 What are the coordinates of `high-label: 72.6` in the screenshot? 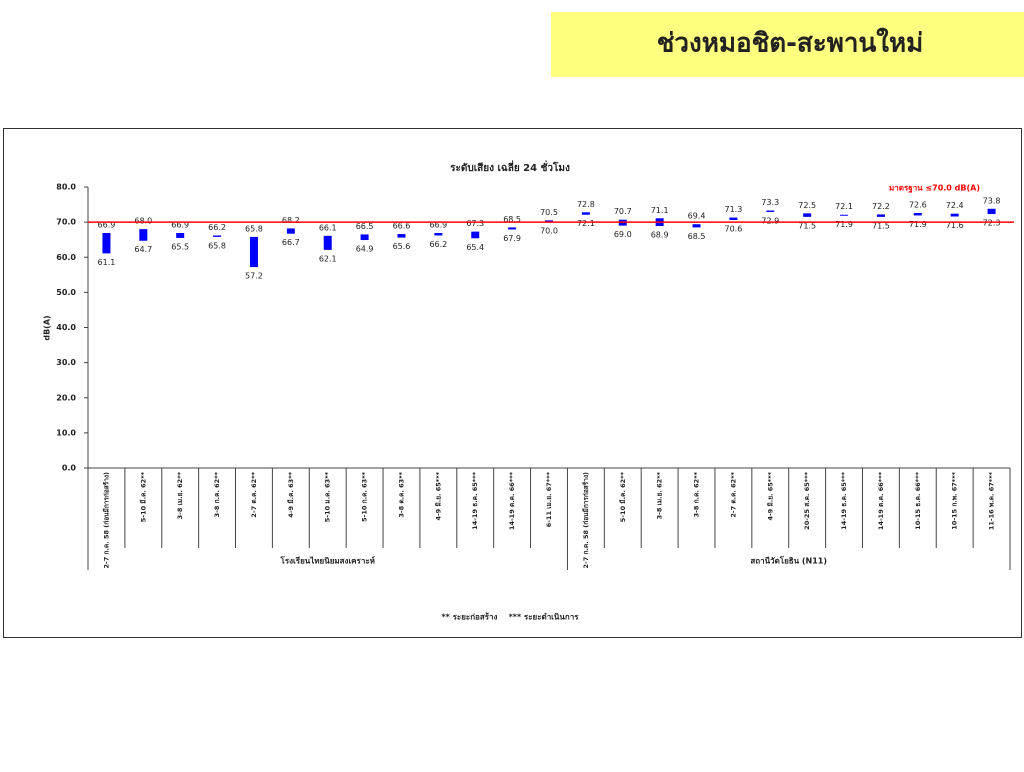 It's located at (918, 204).